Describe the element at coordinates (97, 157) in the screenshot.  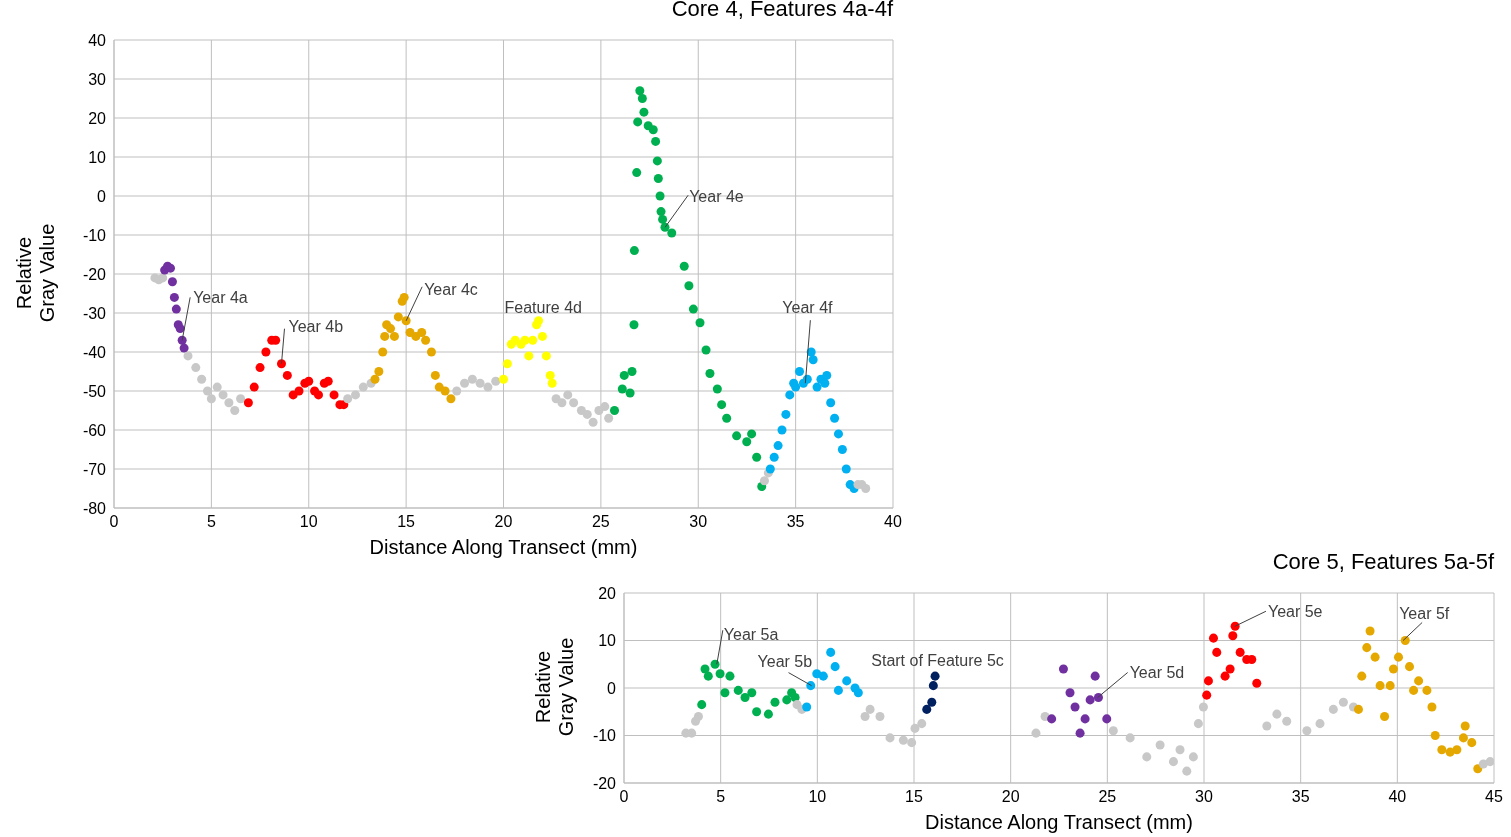
I see `y-tick-label: 10` at that location.